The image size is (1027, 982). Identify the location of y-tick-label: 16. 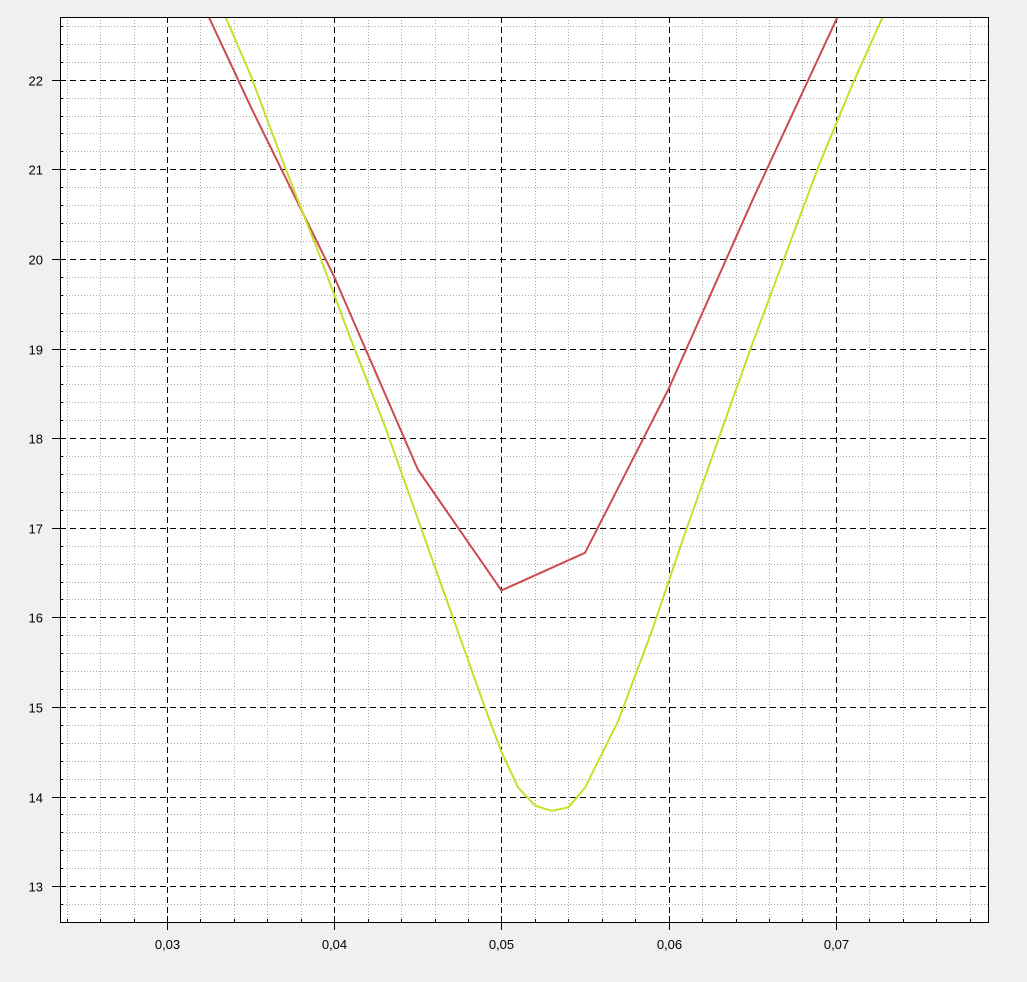
(36, 618).